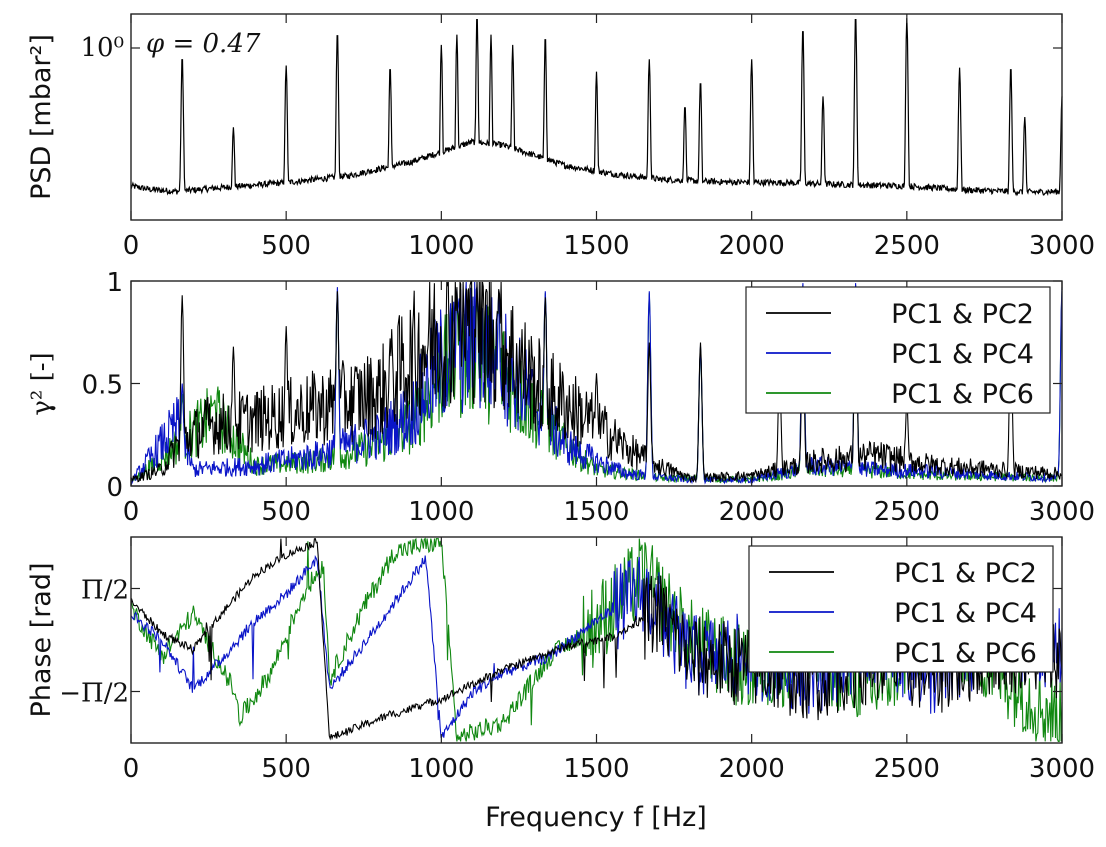 This screenshot has width=1106, height=847. Describe the element at coordinates (114, 283) in the screenshot. I see `ytick-label: 1` at that location.